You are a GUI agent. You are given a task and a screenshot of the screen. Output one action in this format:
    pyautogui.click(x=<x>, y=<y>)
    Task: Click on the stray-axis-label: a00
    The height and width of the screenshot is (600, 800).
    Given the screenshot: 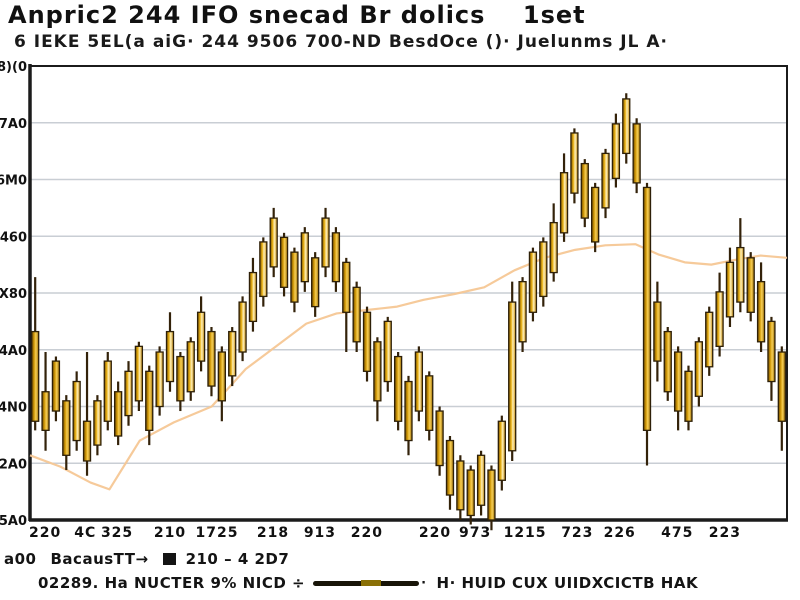 What is the action you would take?
    pyautogui.click(x=20, y=559)
    